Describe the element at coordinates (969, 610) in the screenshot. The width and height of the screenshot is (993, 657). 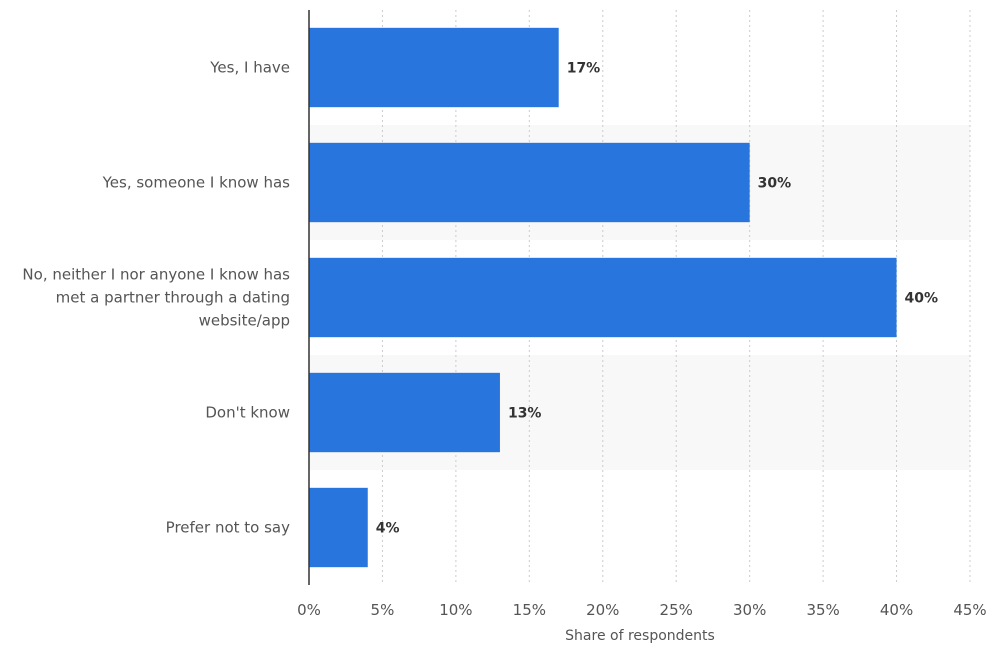
I see `x-tick-label: 45%` at that location.